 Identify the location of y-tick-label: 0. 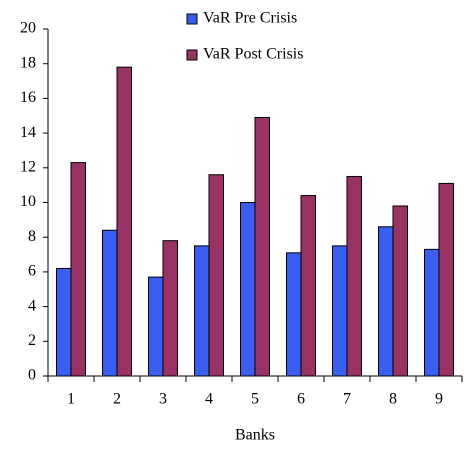
(32, 375).